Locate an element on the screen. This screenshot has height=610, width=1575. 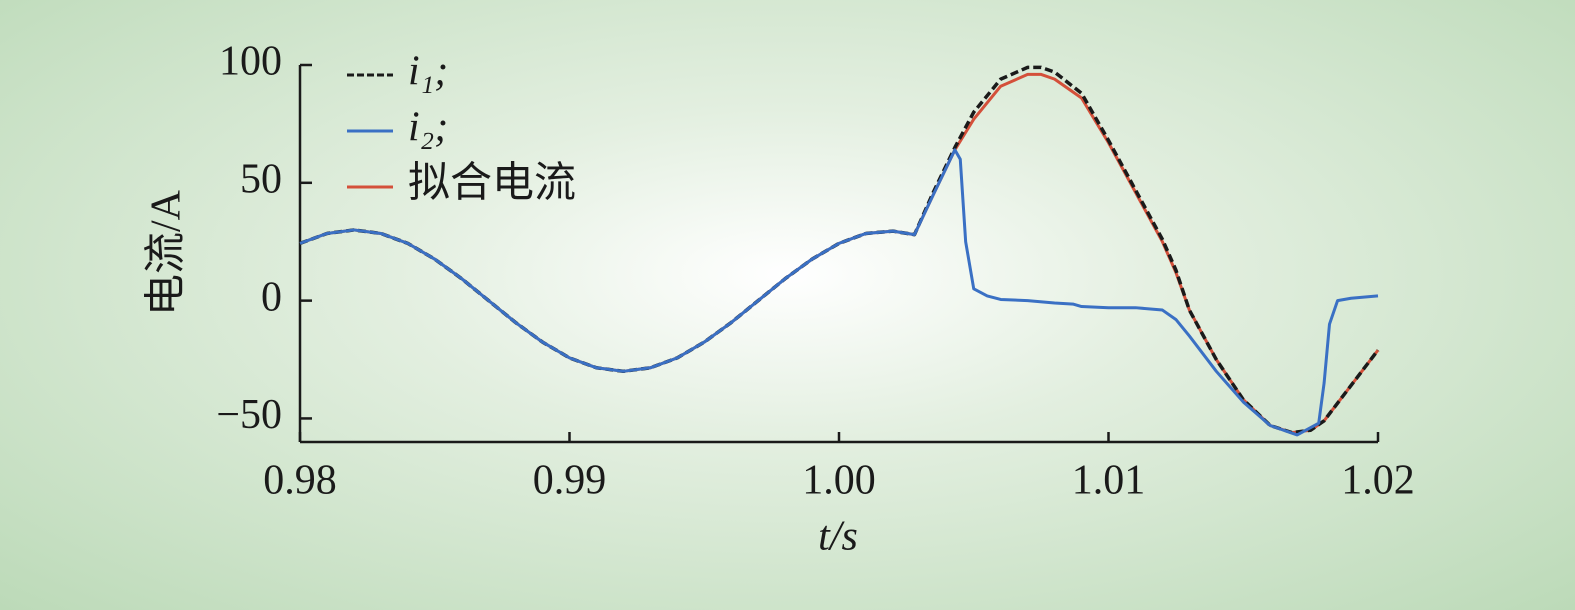
legend-label: i₂; is located at coordinates (428, 128).